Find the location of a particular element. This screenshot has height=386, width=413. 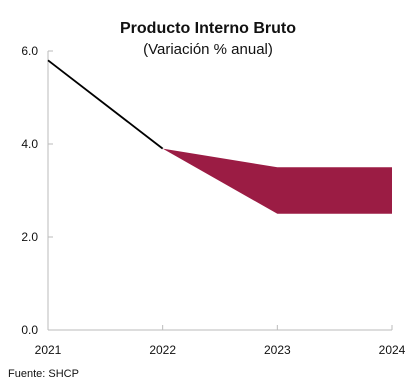

y-tick-label: 4.0 is located at coordinates (29, 144).